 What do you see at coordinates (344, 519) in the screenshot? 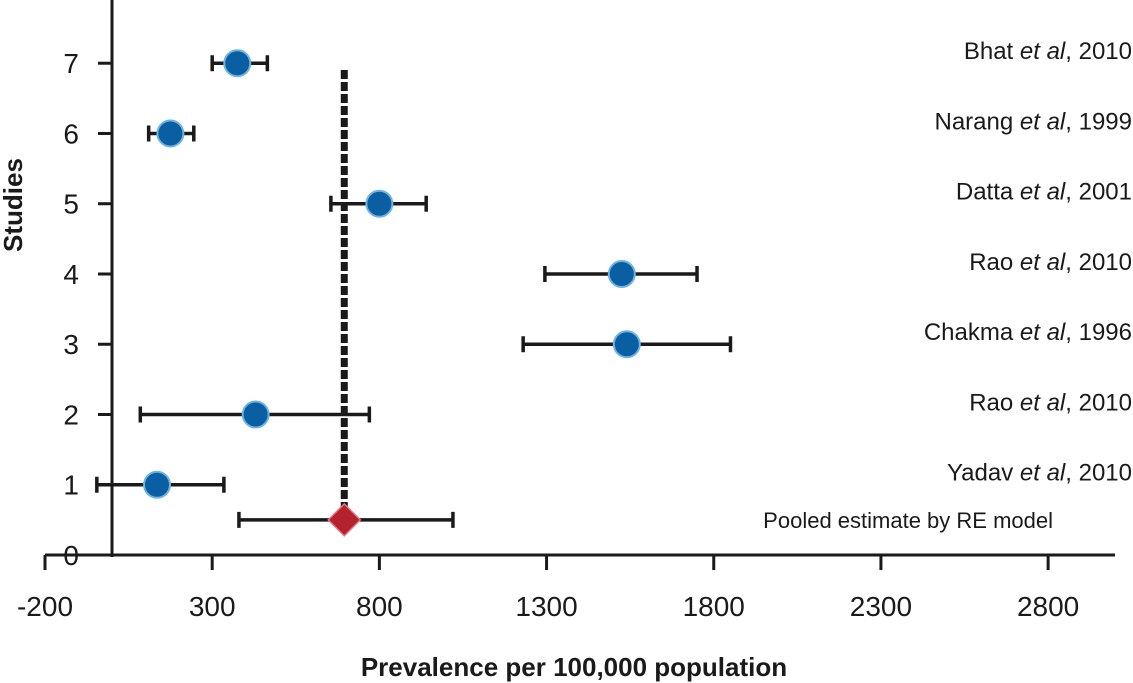
I see `pooled-estimate-diamond` at bounding box center [344, 519].